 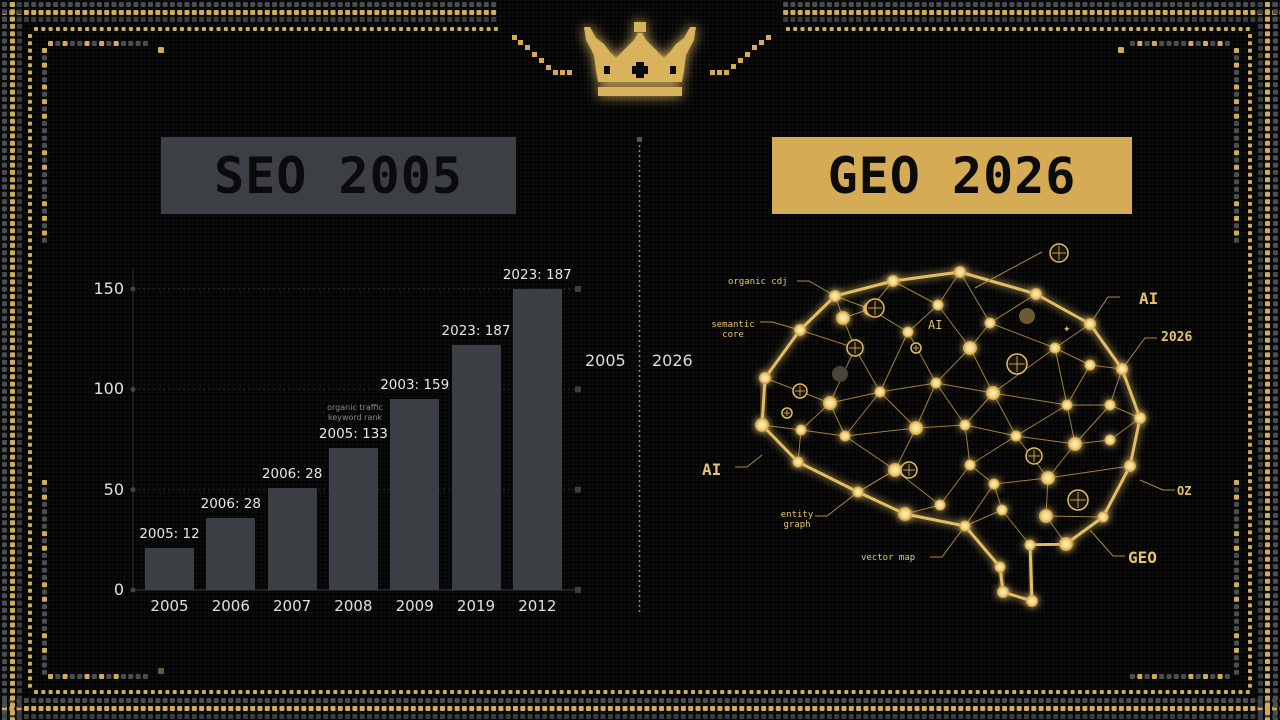 What do you see at coordinates (353, 433) in the screenshot?
I see `bar-data-label: 2005: 133` at bounding box center [353, 433].